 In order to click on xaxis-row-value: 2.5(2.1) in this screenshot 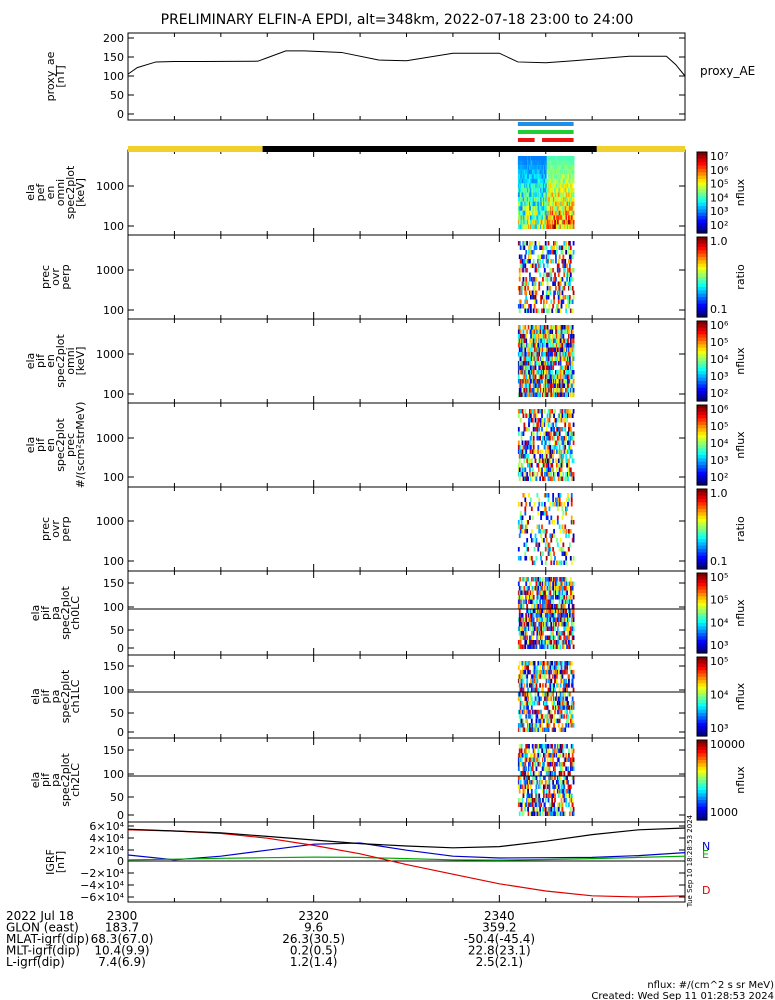, I will do `click(500, 962)`.